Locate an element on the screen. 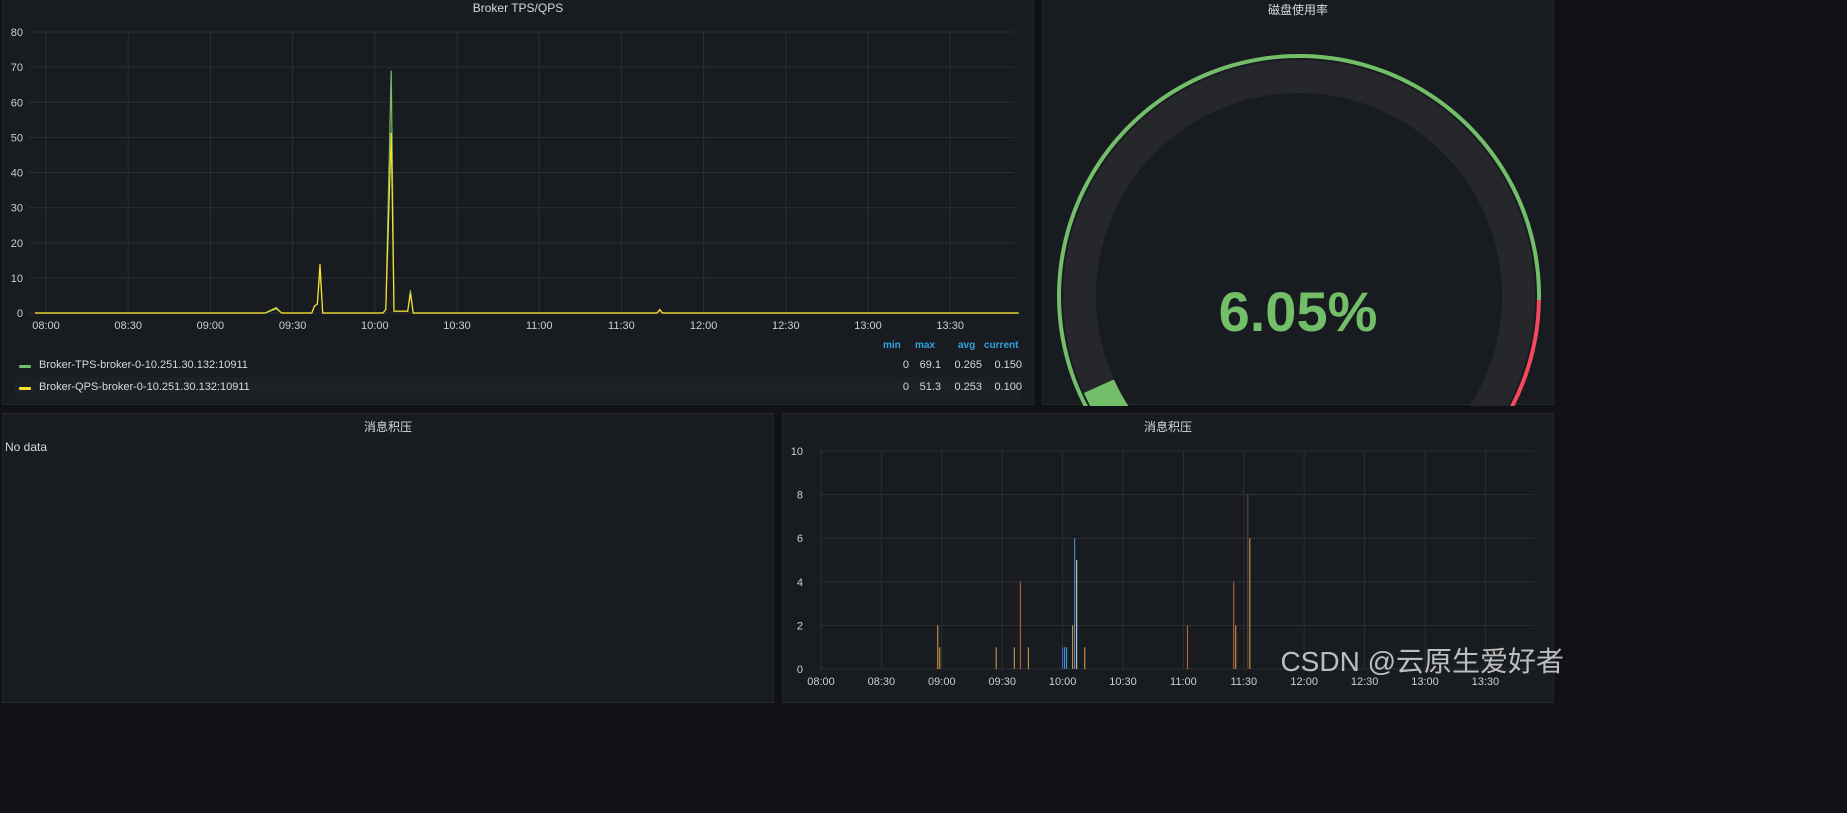 The height and width of the screenshot is (813, 1847). legend-avg: 0.253 is located at coordinates (968, 387).